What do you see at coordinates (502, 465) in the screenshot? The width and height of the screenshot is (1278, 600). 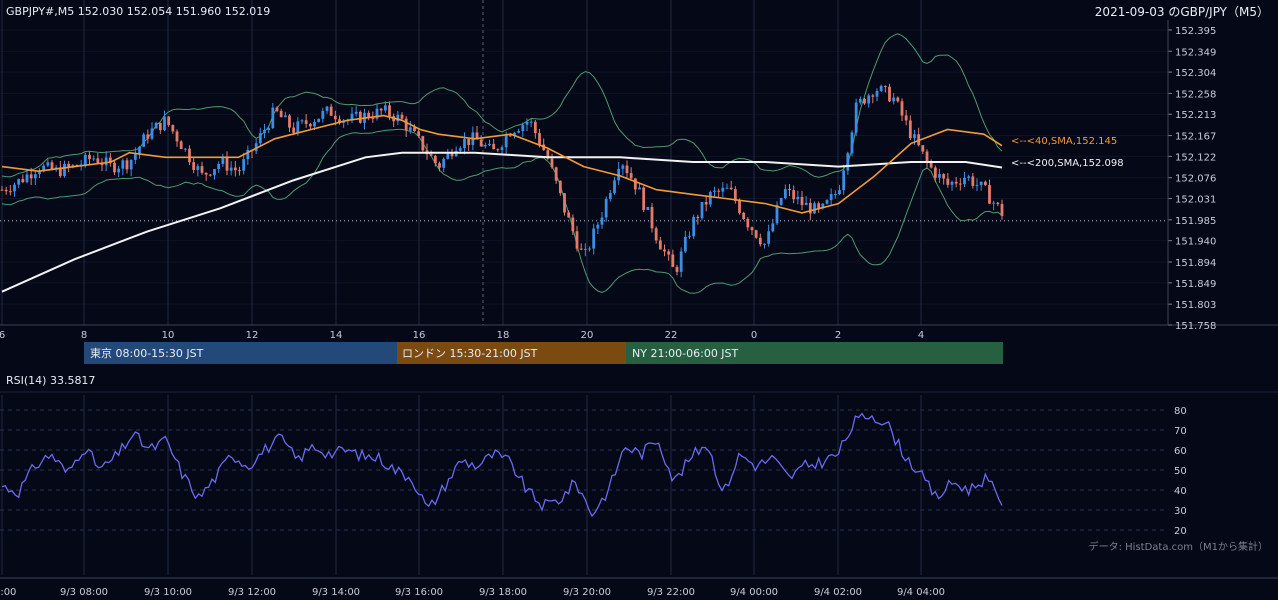 I see `rsi-series-line` at bounding box center [502, 465].